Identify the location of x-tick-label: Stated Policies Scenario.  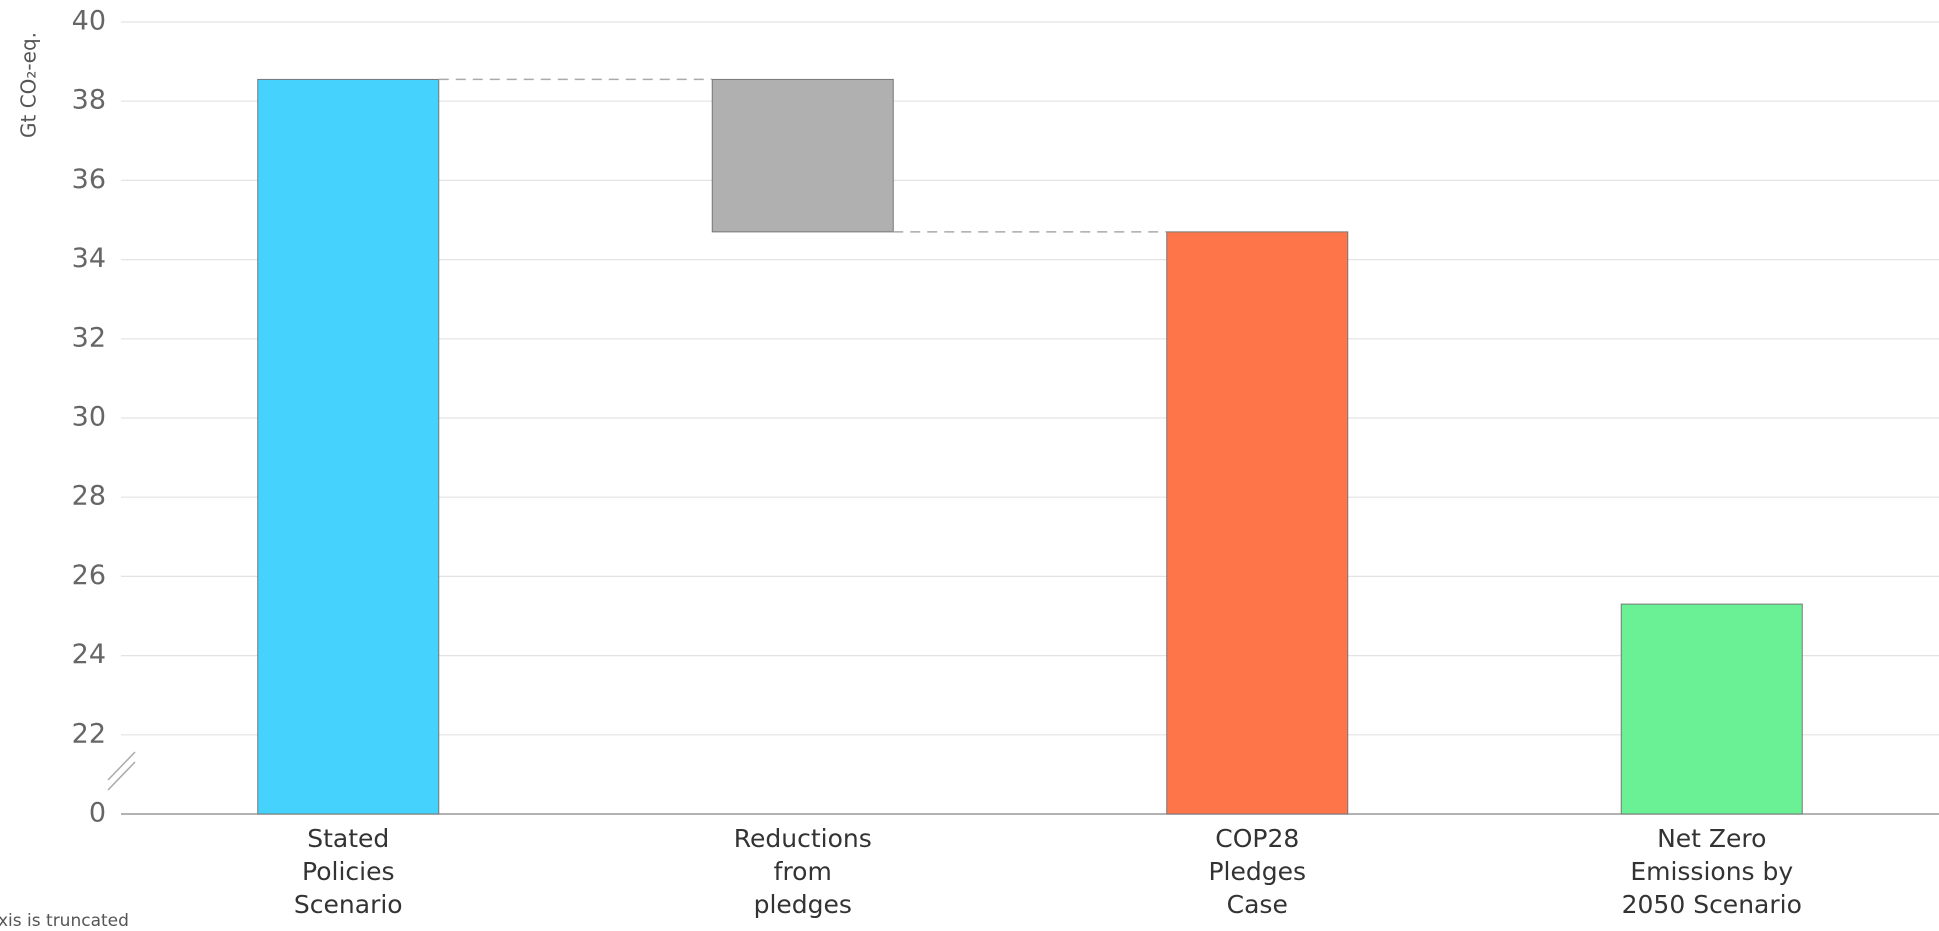
(348, 871).